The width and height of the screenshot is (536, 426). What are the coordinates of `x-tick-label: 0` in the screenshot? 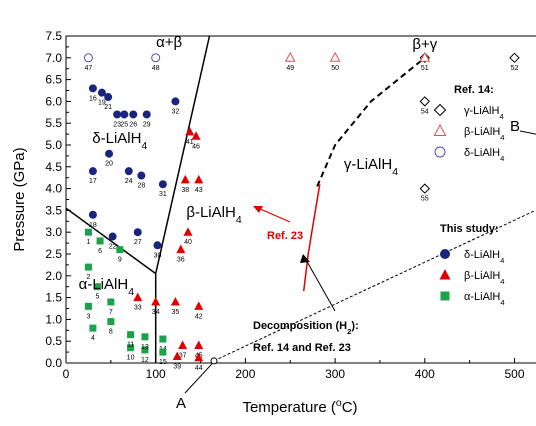 It's located at (66, 374).